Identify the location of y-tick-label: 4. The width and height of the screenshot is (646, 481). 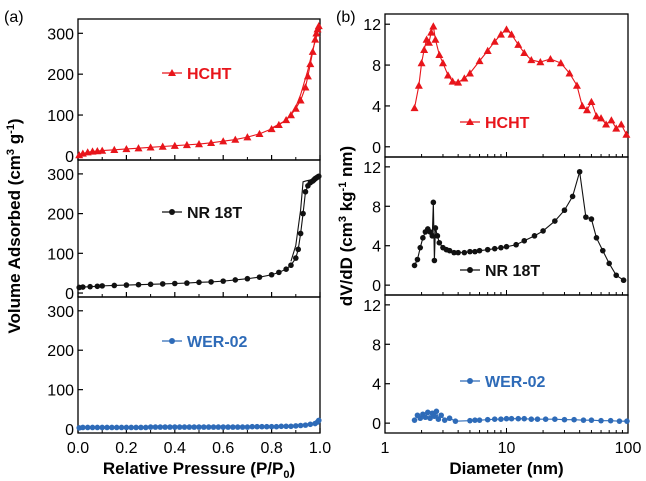
(376, 247).